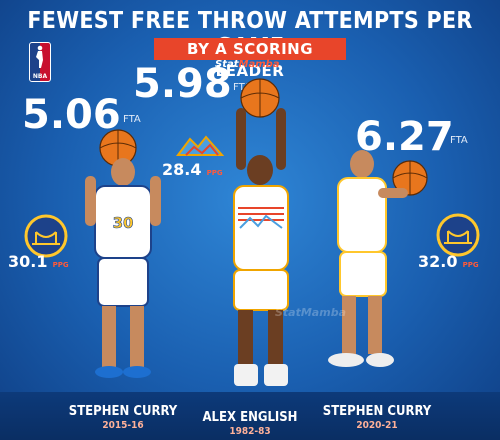 The height and width of the screenshot is (440, 500). I want to click on brand-label: StatMamba, so click(247, 64).